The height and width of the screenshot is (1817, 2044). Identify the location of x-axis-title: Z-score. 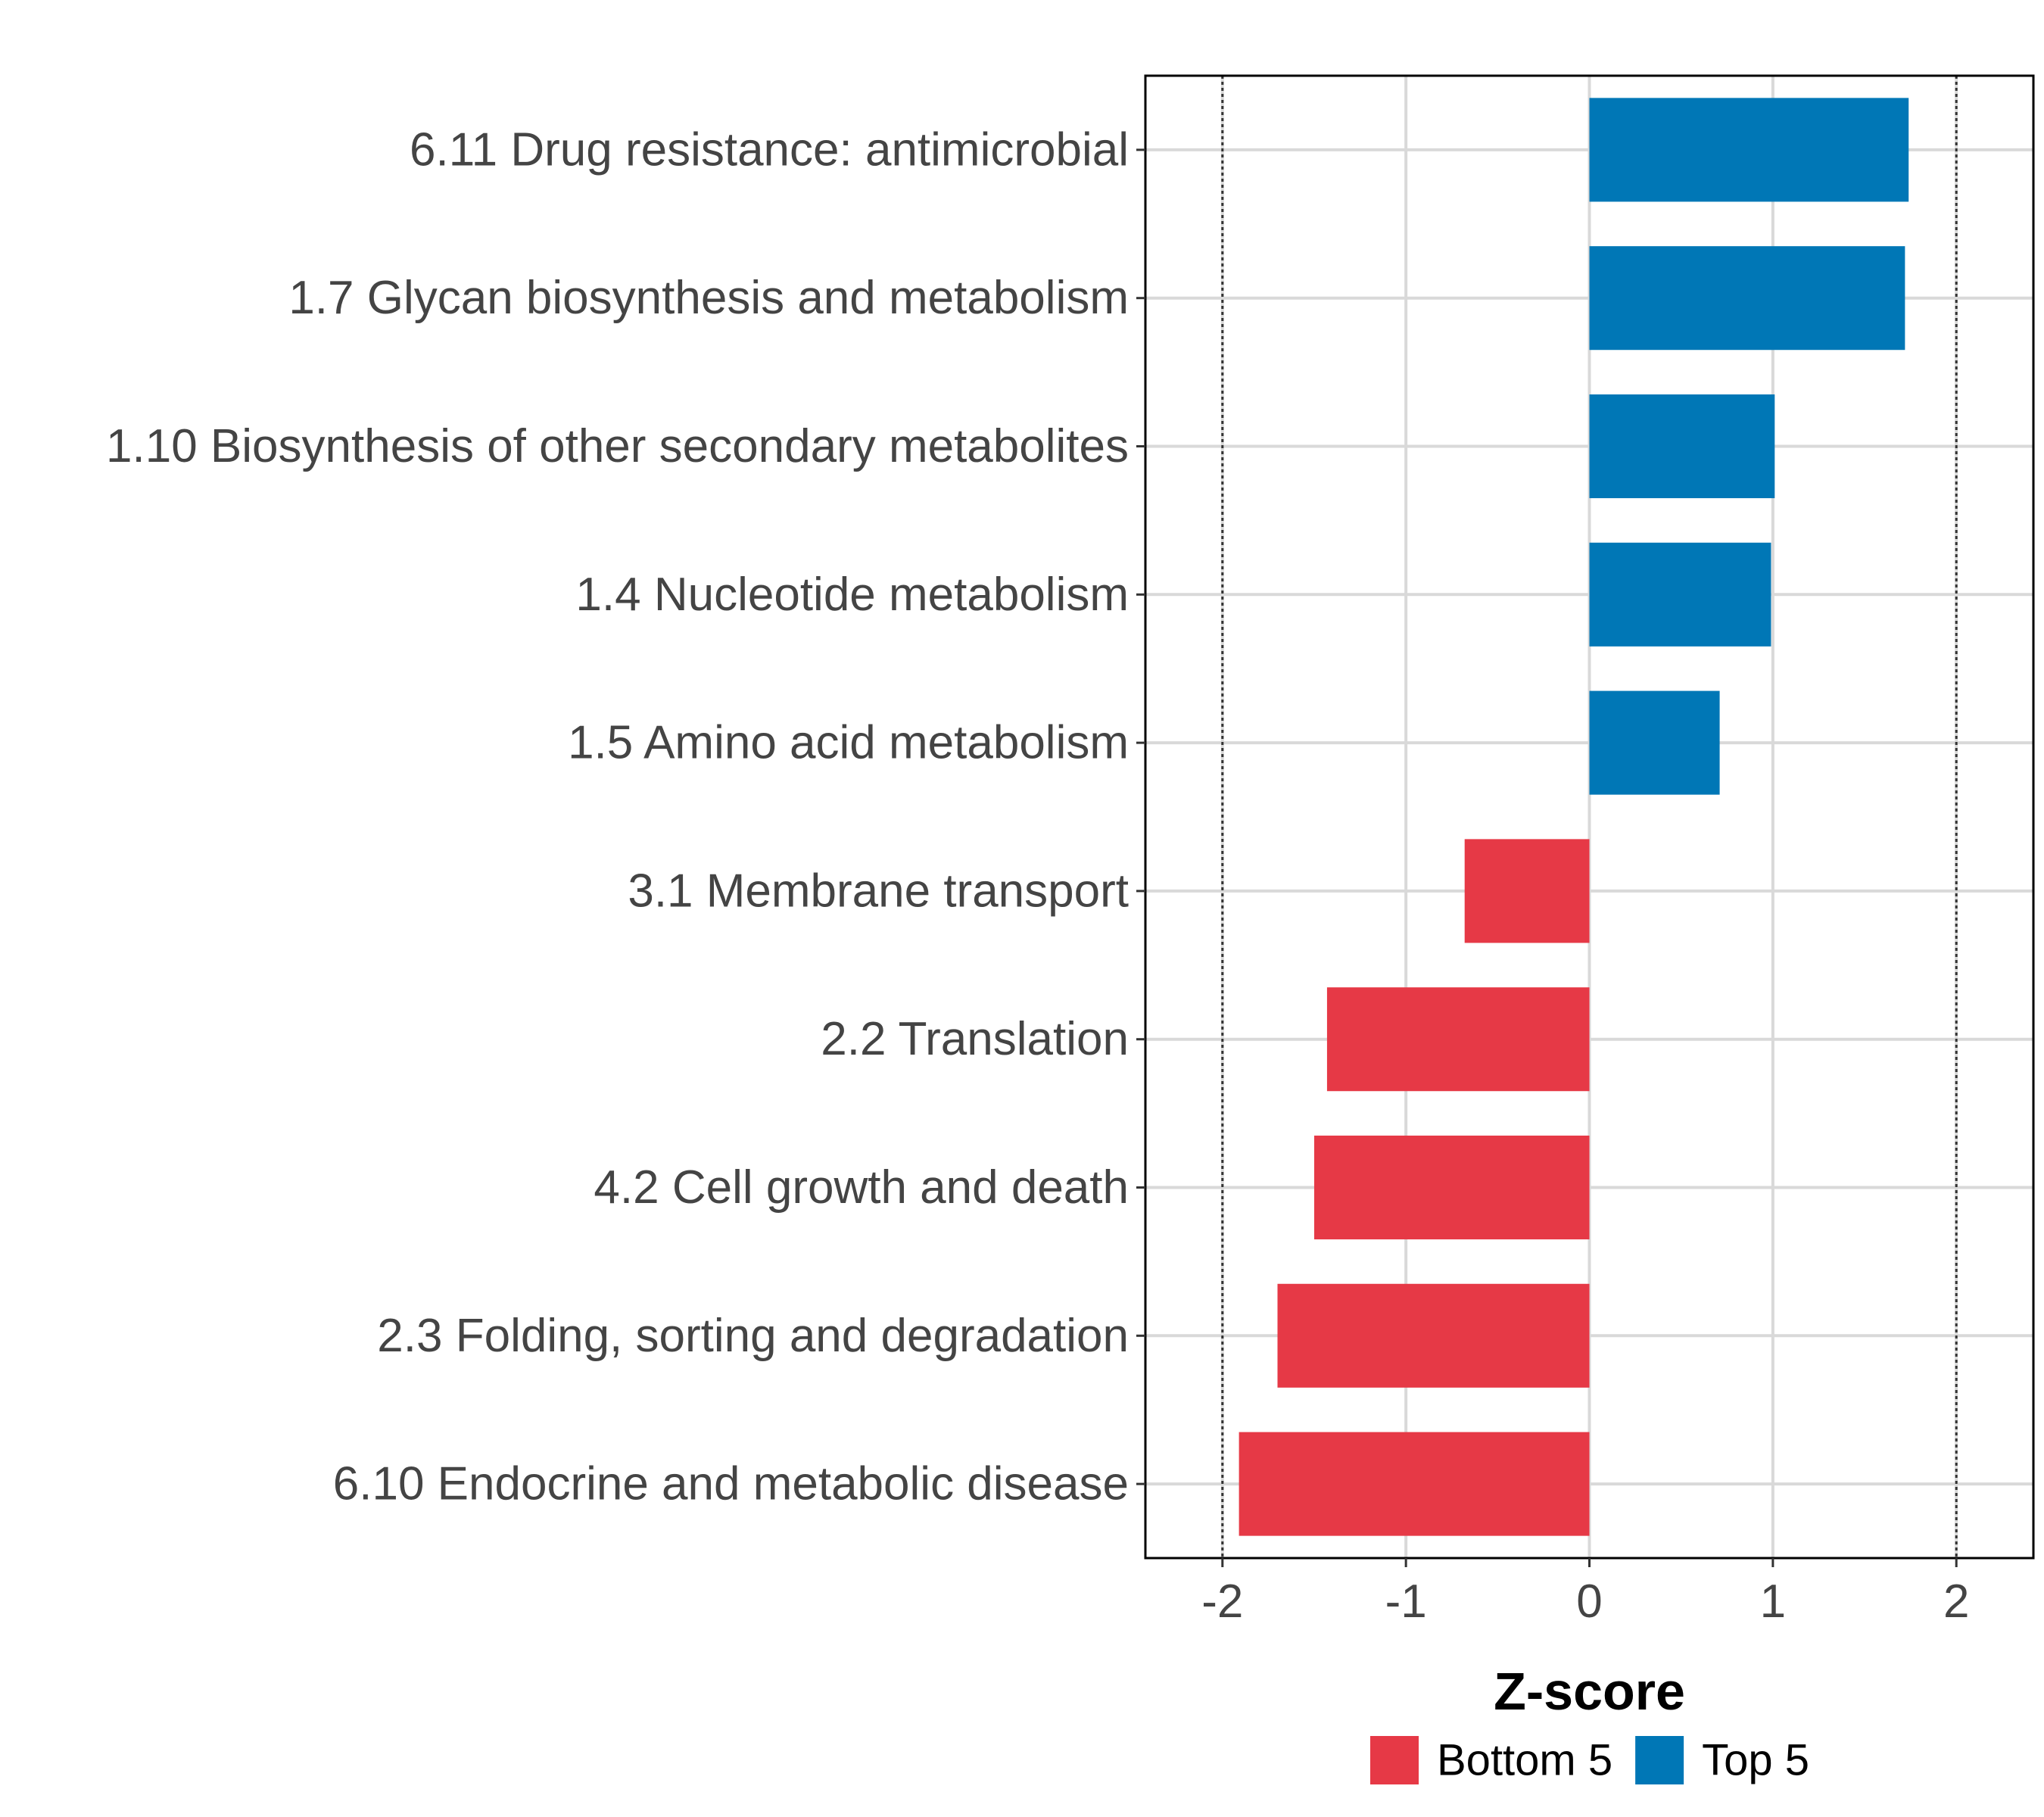
(1589, 1691).